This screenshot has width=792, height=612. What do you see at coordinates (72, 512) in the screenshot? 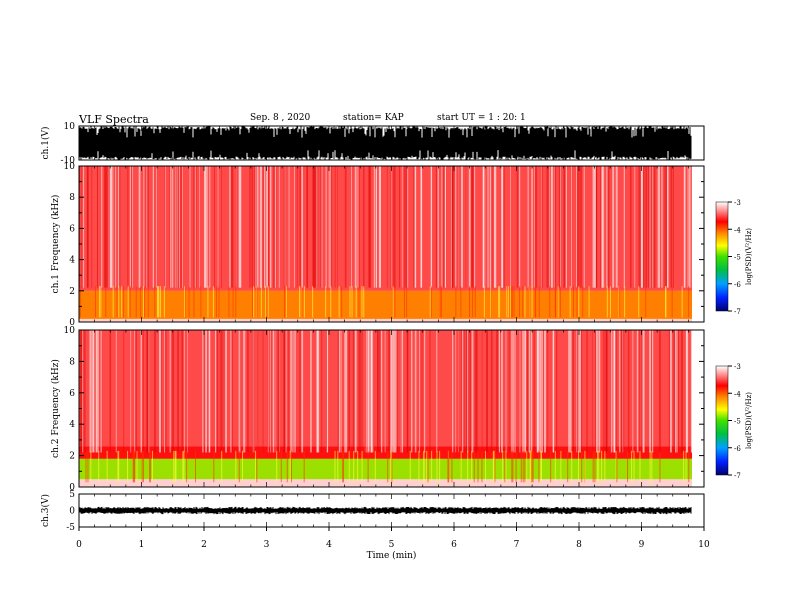
I see `y-tick-label: 0` at bounding box center [72, 512].